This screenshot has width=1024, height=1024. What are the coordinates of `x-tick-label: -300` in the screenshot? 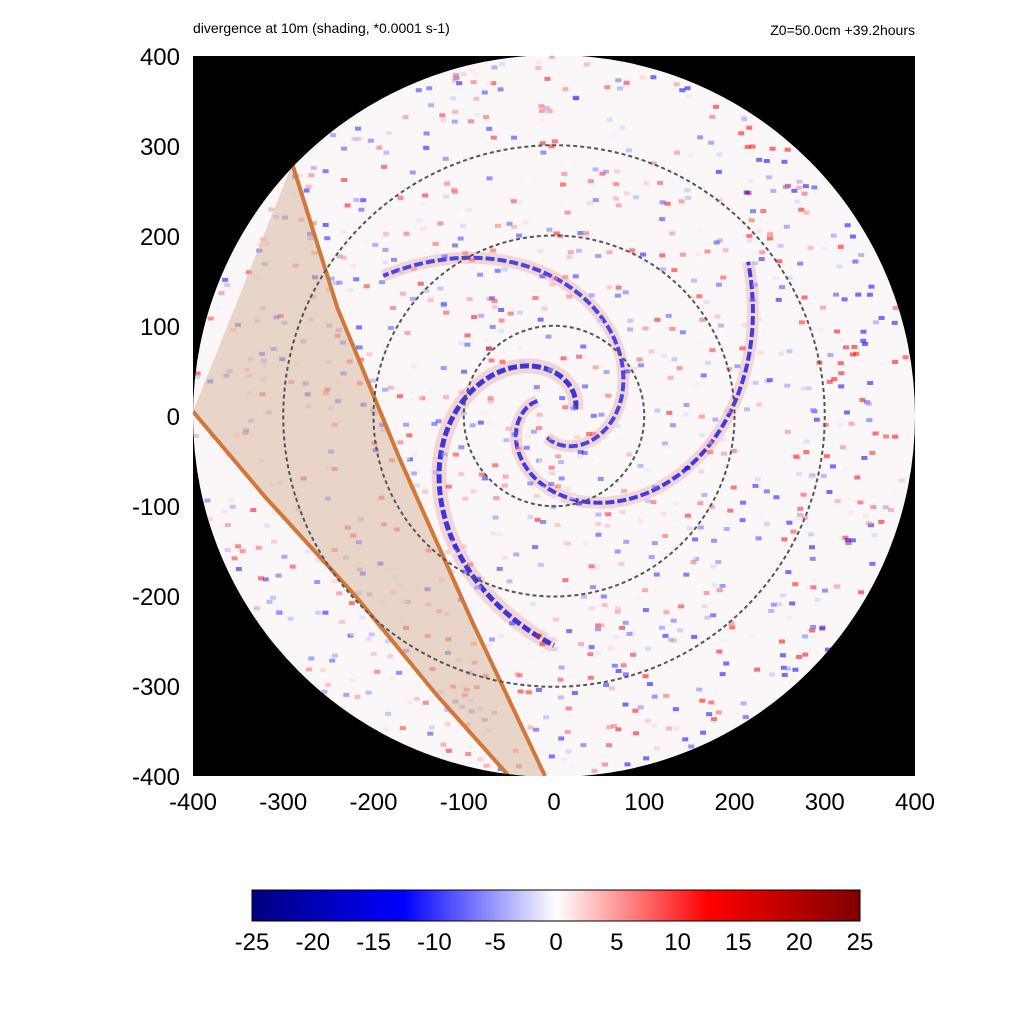 It's located at (283, 802).